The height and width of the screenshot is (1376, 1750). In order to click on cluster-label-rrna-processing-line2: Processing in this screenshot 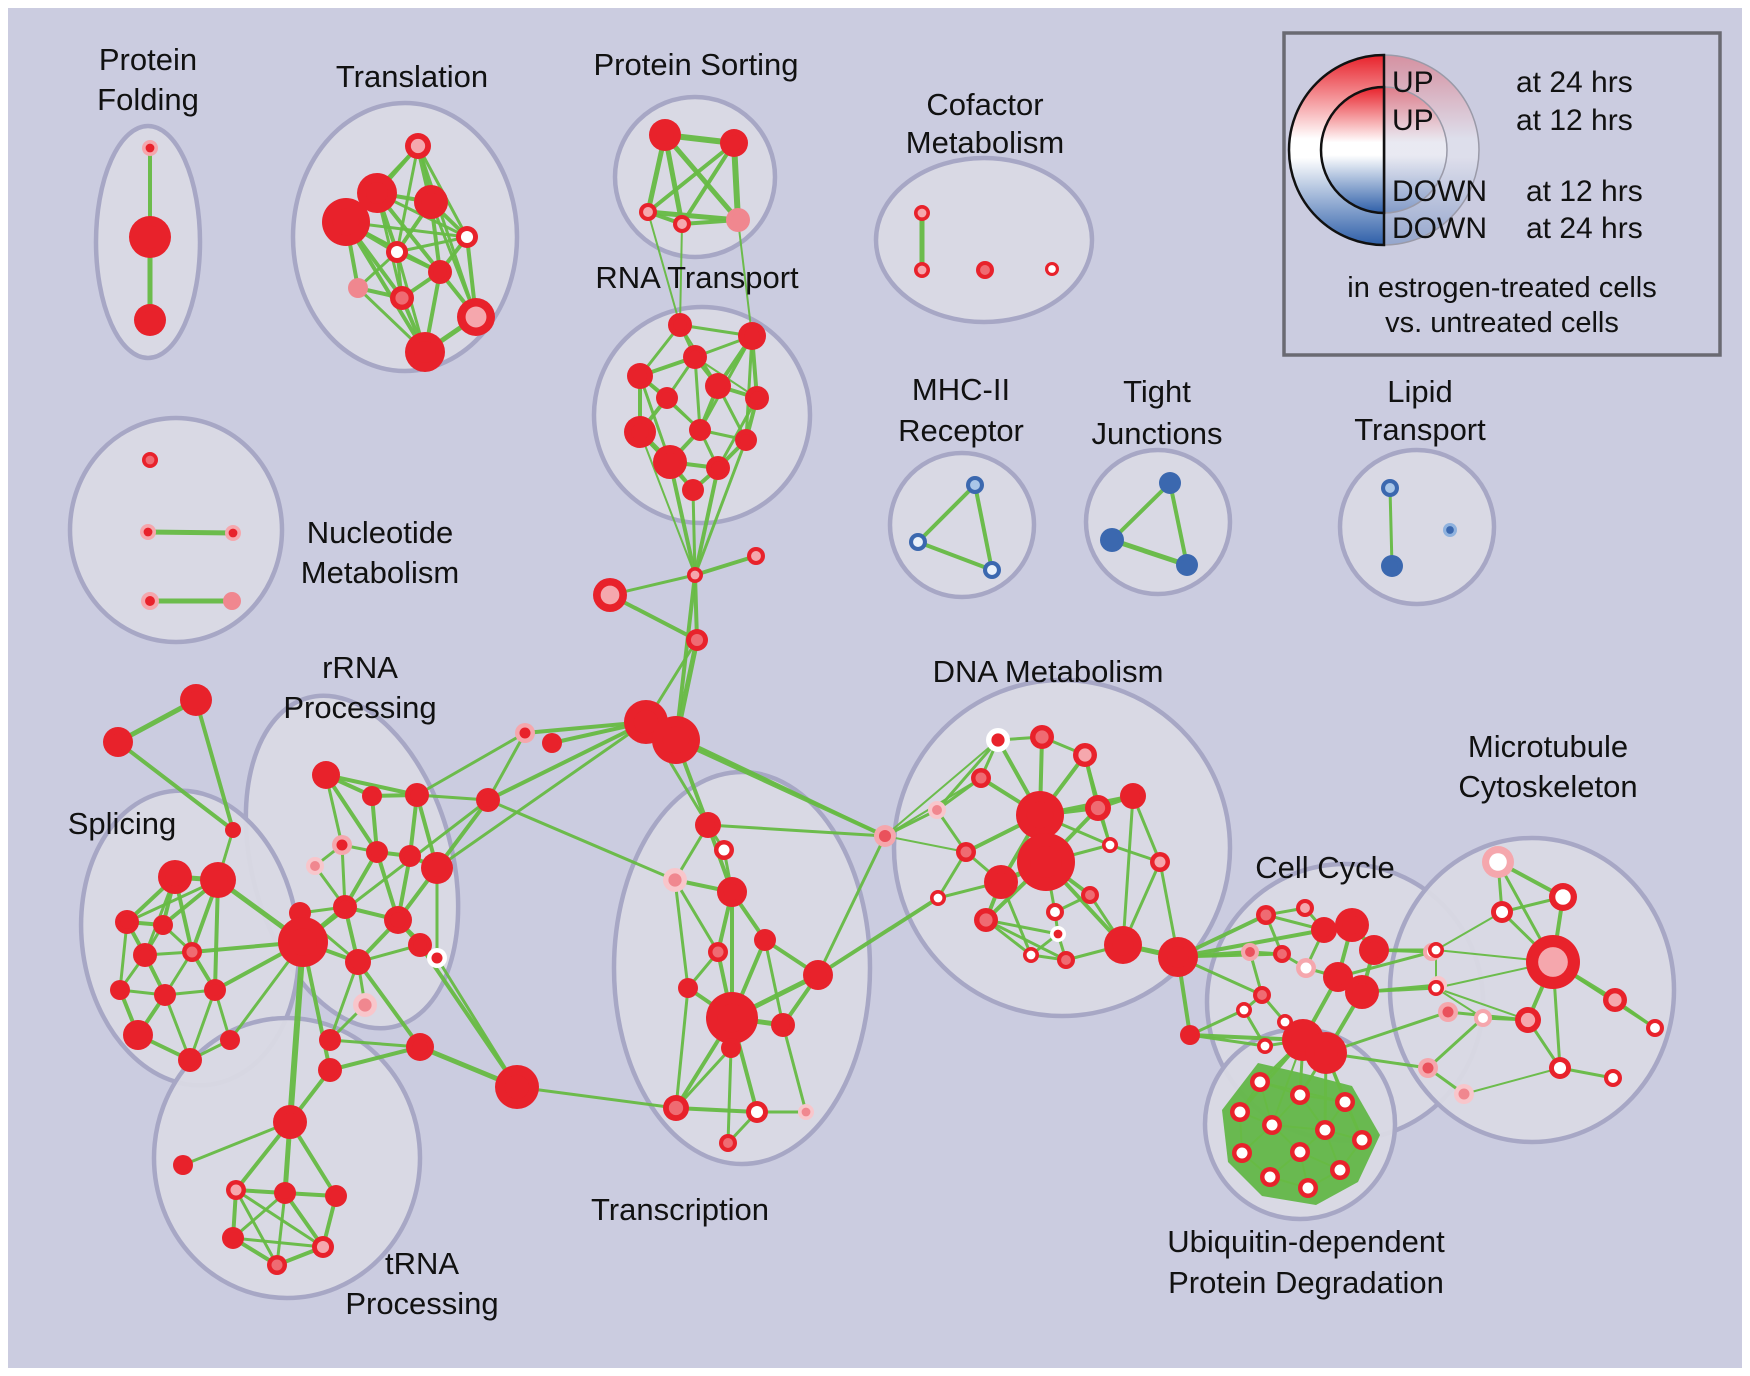, I will do `click(359, 707)`.